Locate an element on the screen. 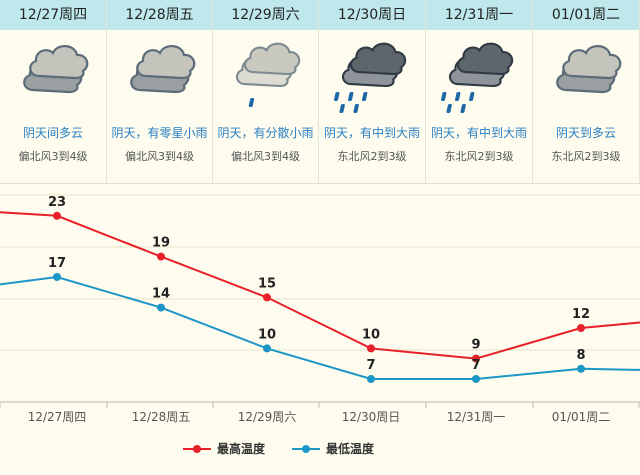 The width and height of the screenshot is (640, 475). data-label: 15 is located at coordinates (267, 283).